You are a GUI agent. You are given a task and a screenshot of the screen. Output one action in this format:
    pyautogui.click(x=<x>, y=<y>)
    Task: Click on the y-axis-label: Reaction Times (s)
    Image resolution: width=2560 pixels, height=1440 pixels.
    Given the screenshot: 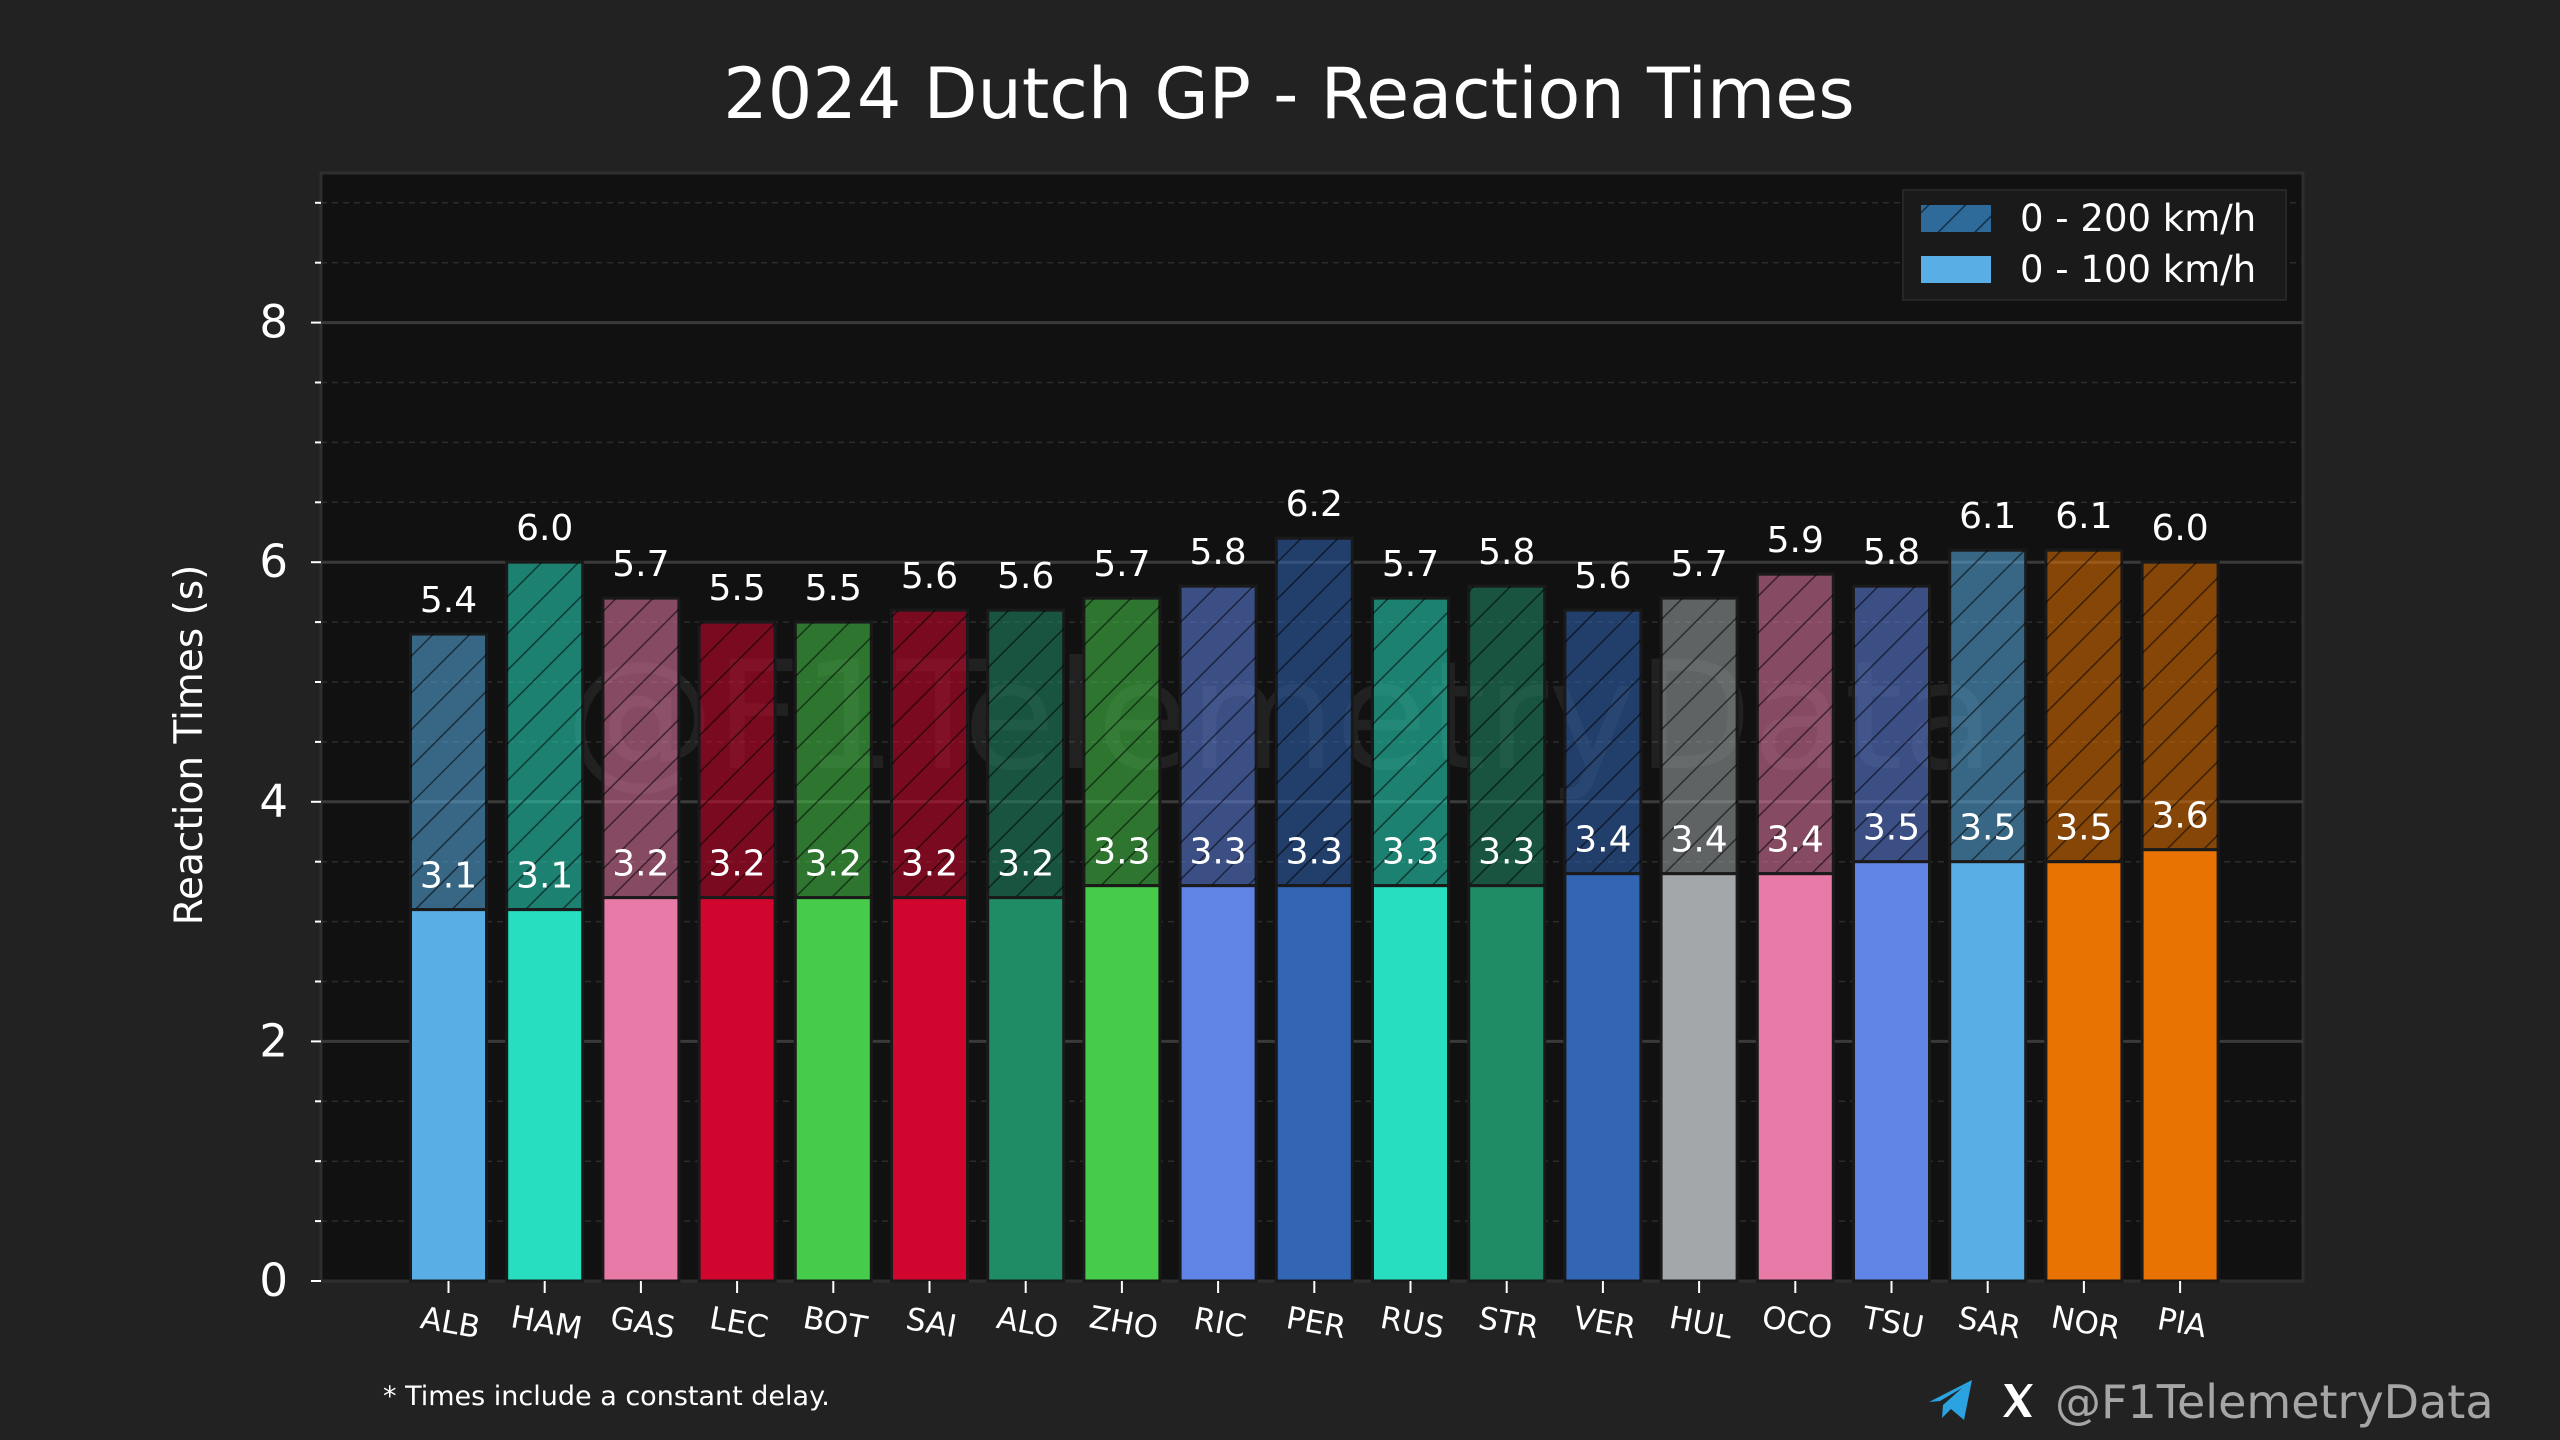 What is the action you would take?
    pyautogui.click(x=189, y=745)
    